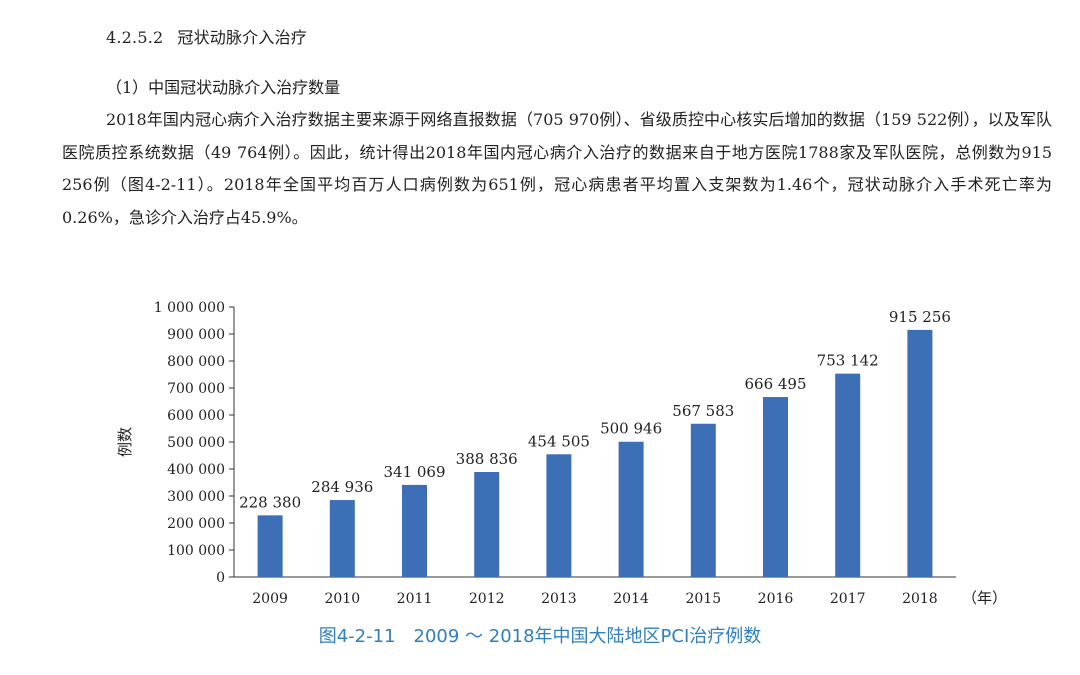 Image resolution: width=1080 pixels, height=675 pixels. What do you see at coordinates (135, 37) in the screenshot?
I see `section-number: 4.2.5.2` at bounding box center [135, 37].